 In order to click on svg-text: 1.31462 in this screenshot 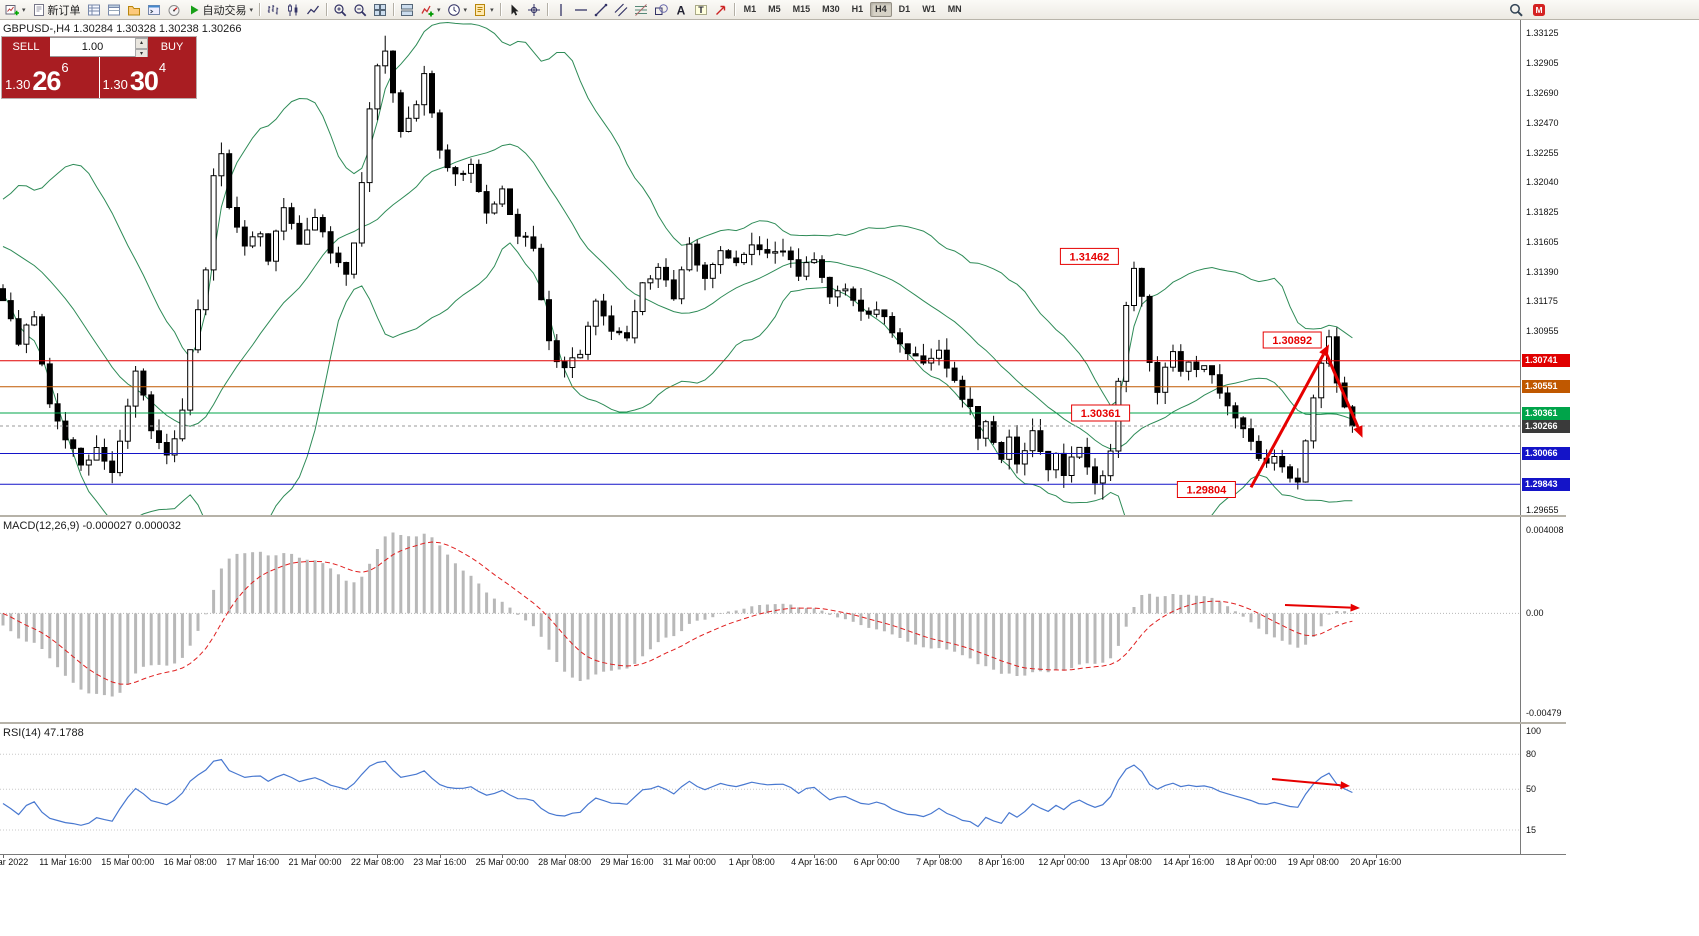, I will do `click(1090, 257)`.